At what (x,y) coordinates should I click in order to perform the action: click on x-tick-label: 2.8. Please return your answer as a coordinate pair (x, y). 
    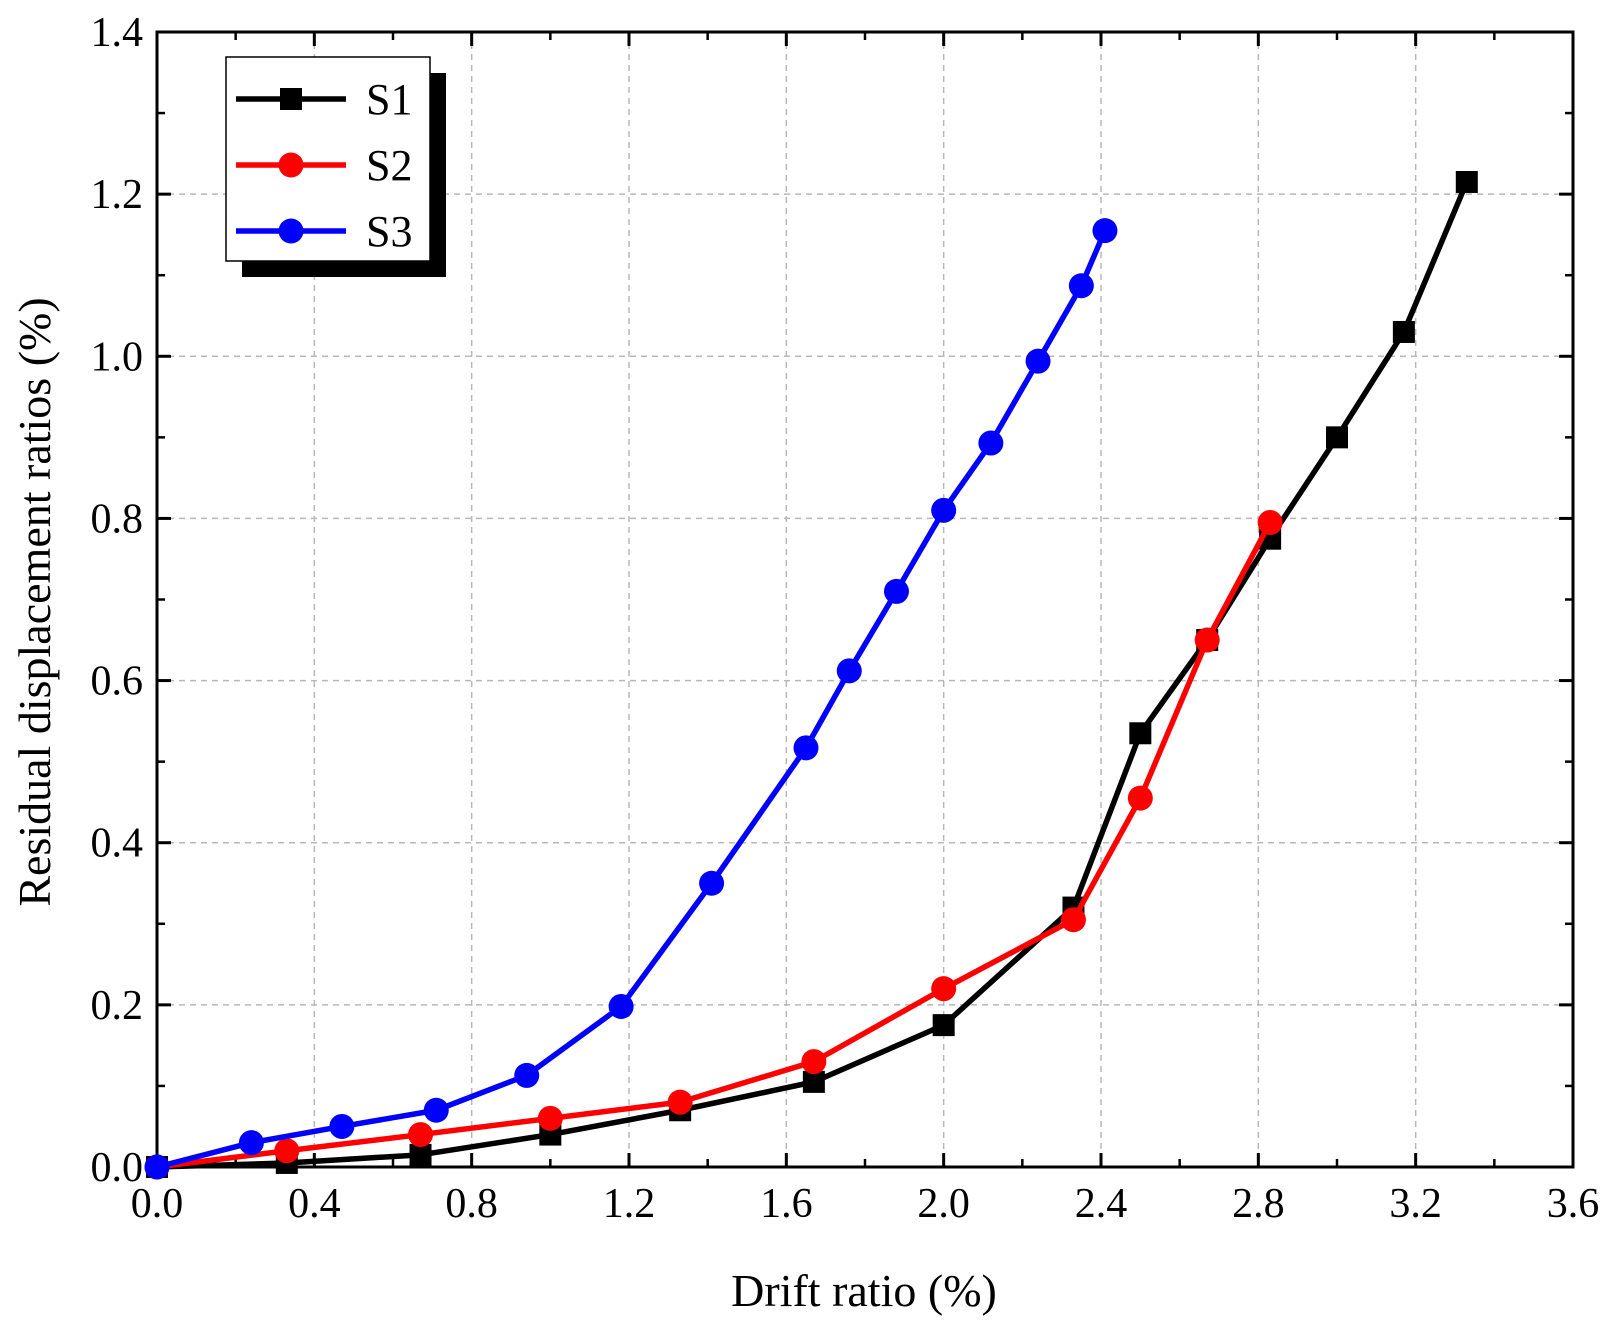
    Looking at the image, I should click on (1258, 1204).